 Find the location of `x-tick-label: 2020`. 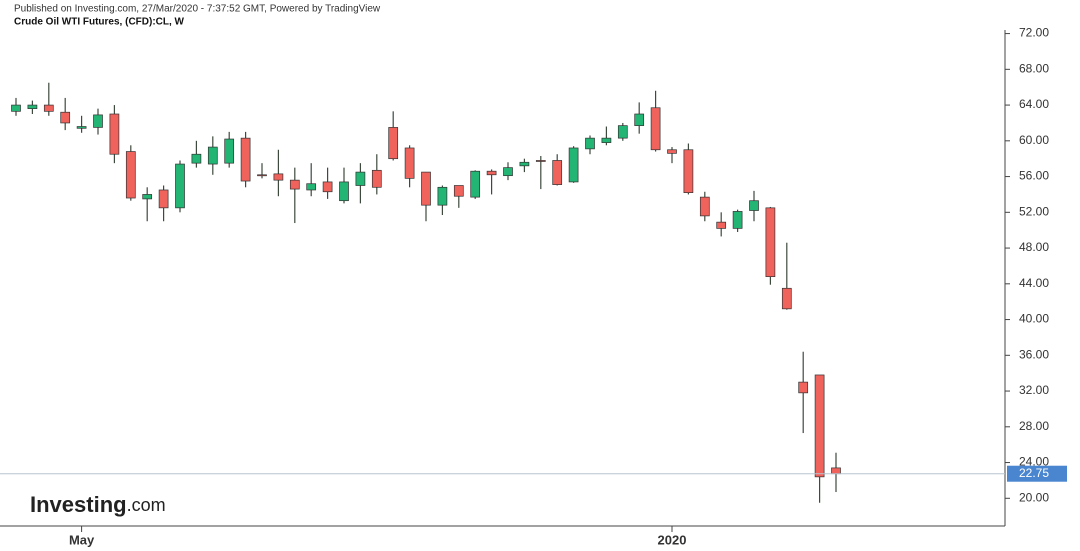

x-tick-label: 2020 is located at coordinates (672, 539).